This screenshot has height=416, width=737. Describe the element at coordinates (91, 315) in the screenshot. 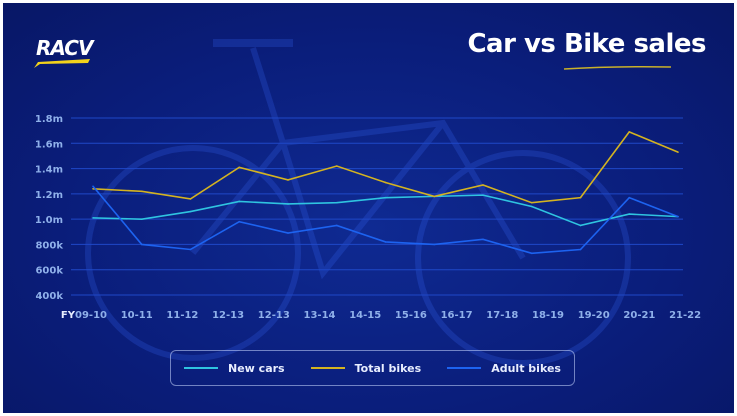

I see `x-tick-label: 09-10` at that location.